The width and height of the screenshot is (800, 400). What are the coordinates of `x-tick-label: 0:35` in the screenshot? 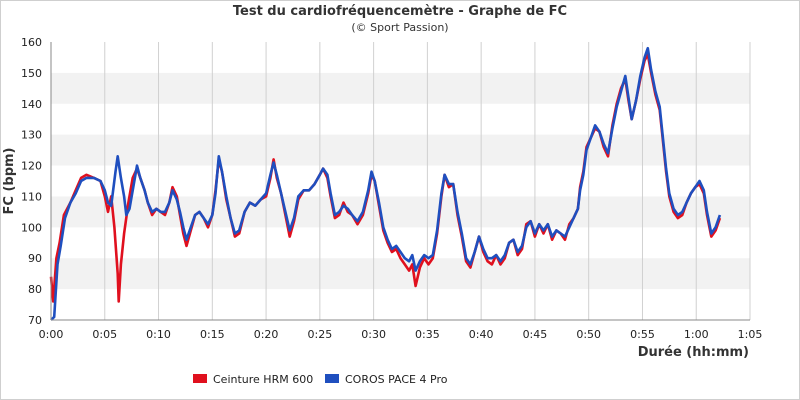 It's located at (427, 334).